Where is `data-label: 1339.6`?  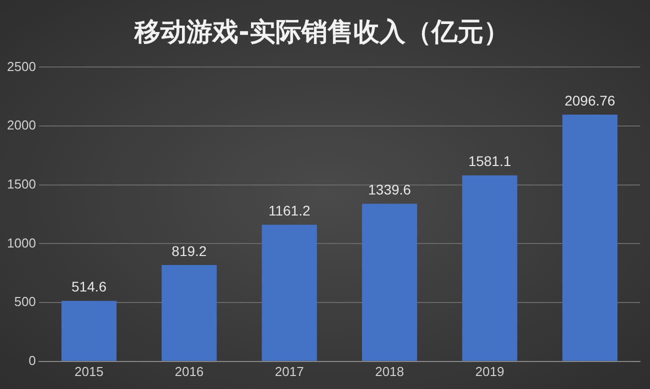 data-label: 1339.6 is located at coordinates (390, 190).